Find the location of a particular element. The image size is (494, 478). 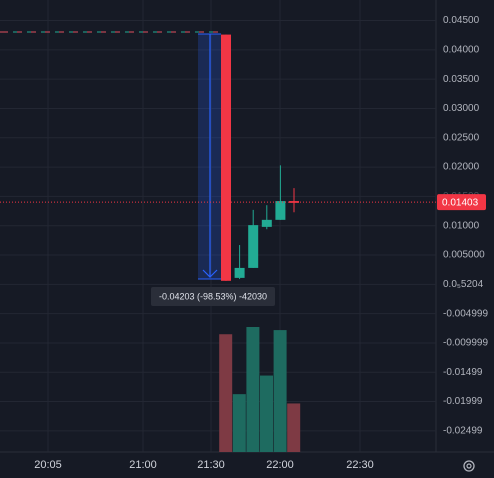

y-tick-label: 0.04000 is located at coordinates (461, 49).